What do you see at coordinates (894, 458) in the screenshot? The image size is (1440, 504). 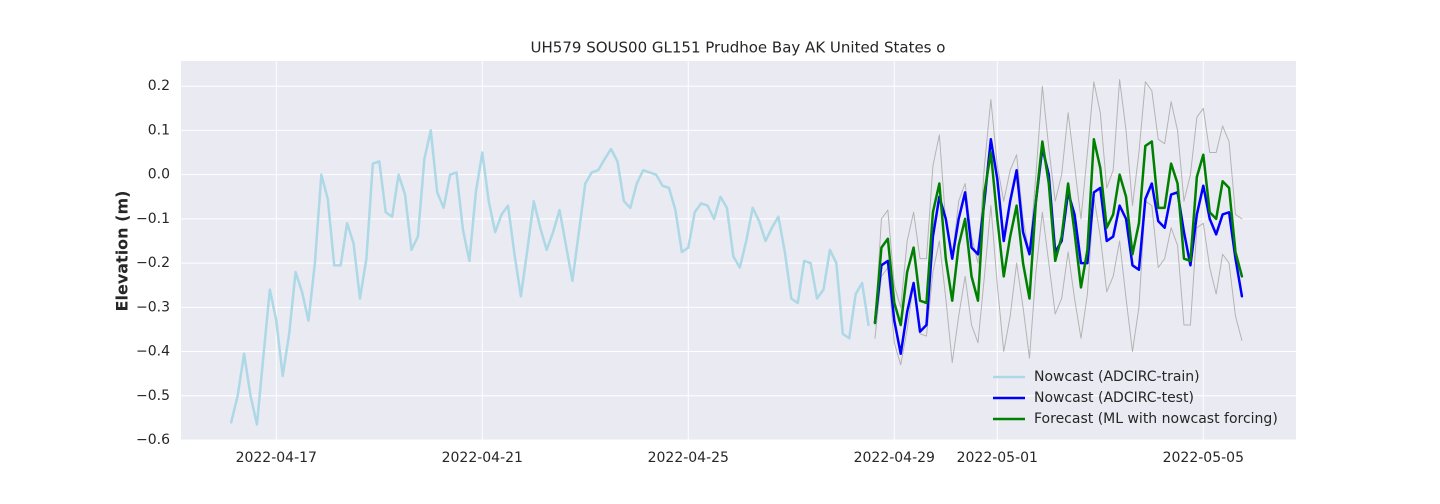 I see `x-tick-label: 2022-04-29` at bounding box center [894, 458].